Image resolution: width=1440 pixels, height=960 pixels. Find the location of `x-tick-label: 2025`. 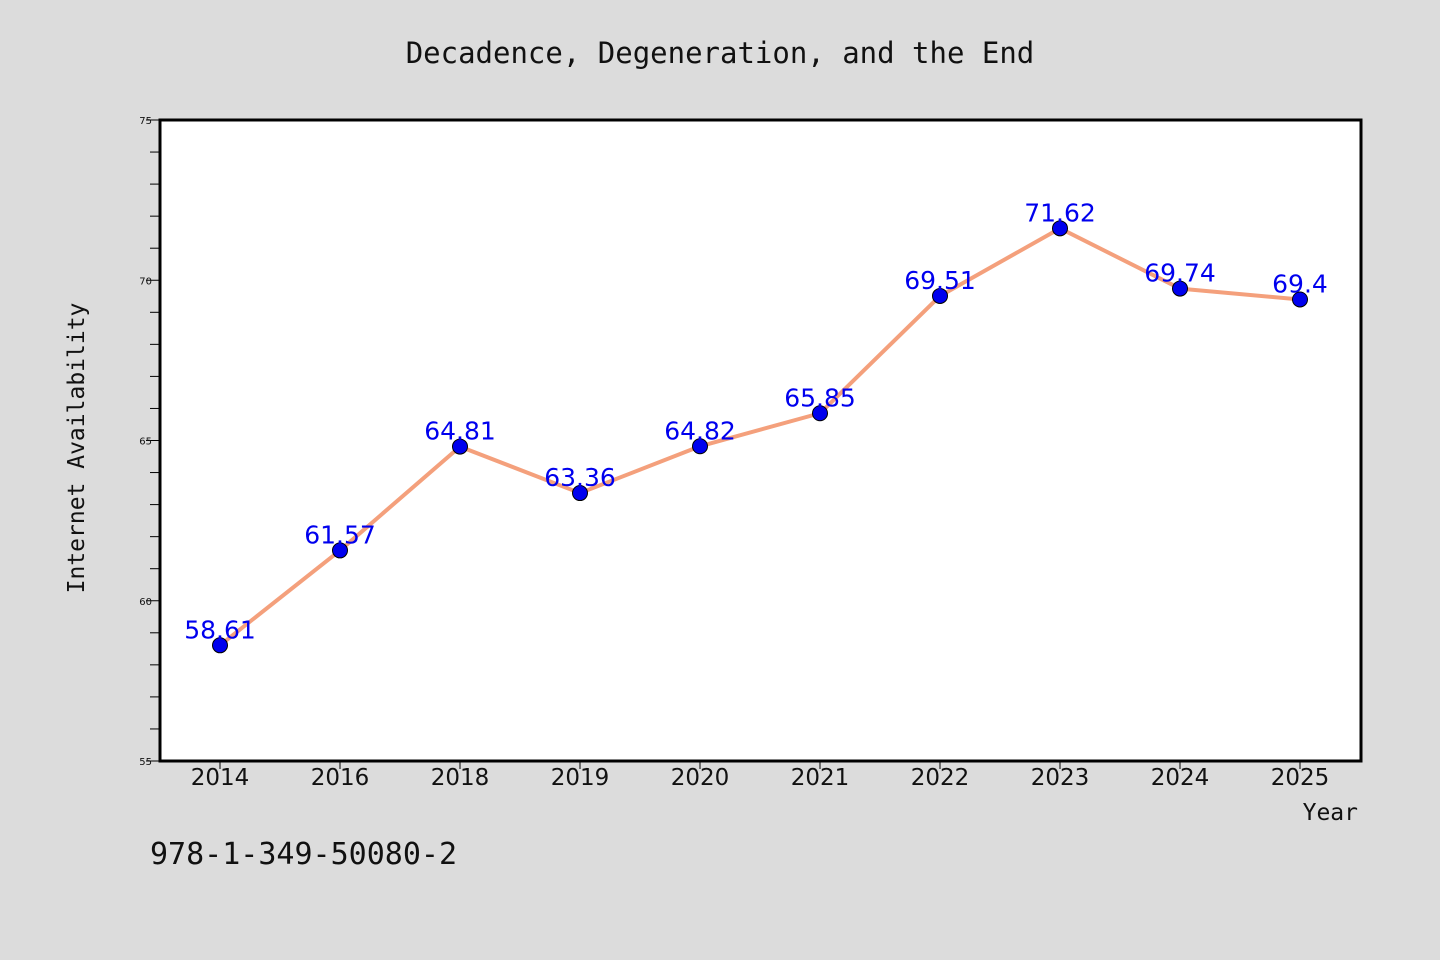

x-tick-label: 2025 is located at coordinates (1300, 778).